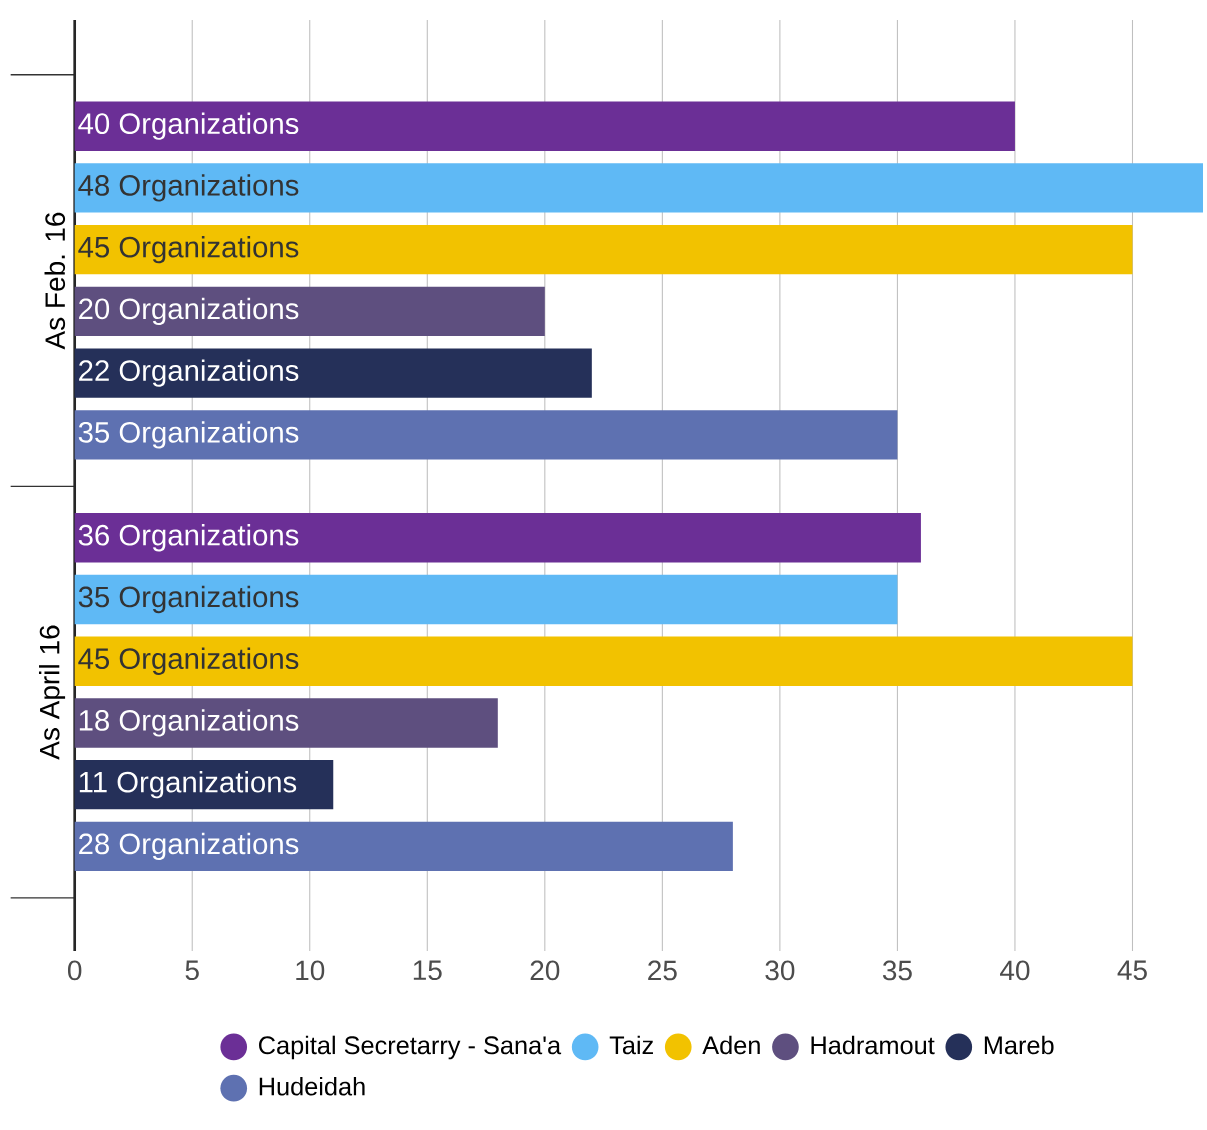 The height and width of the screenshot is (1130, 1207). What do you see at coordinates (545, 970) in the screenshot?
I see `x-tick-label: 20` at bounding box center [545, 970].